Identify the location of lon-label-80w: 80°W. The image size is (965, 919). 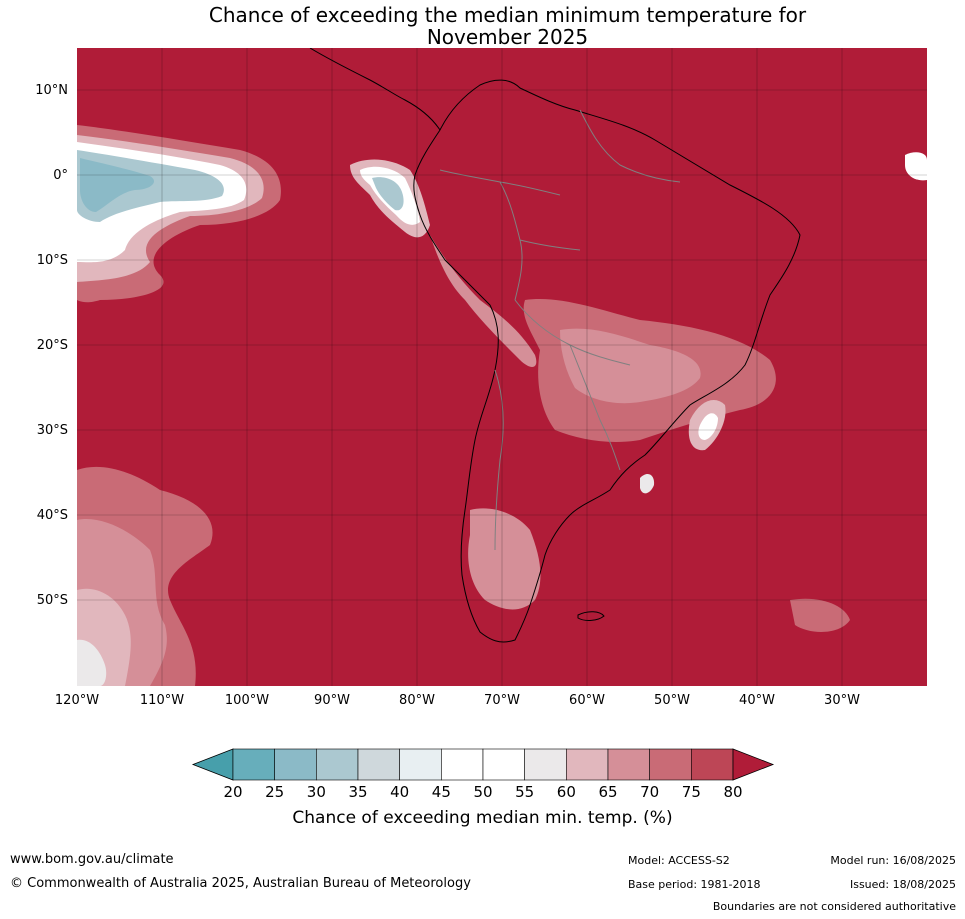
(417, 700).